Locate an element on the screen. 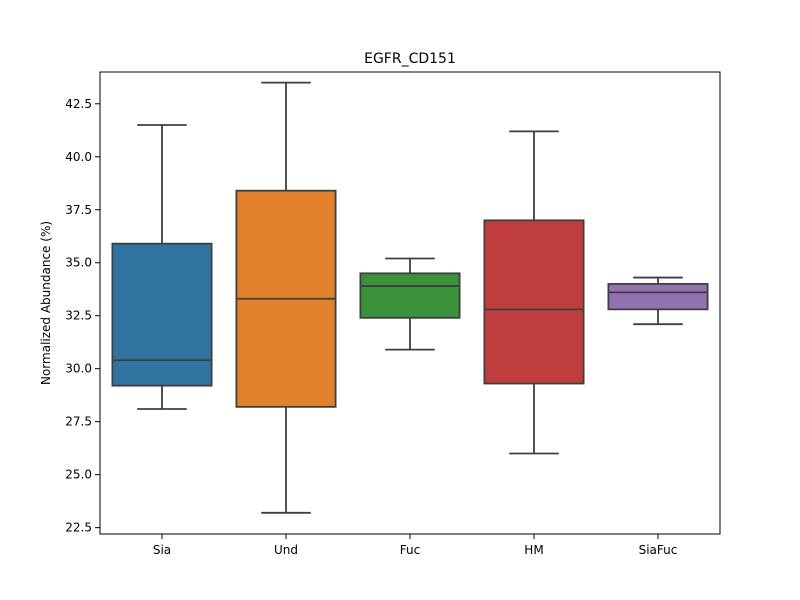  x-tick-label: Sia is located at coordinates (162, 550).